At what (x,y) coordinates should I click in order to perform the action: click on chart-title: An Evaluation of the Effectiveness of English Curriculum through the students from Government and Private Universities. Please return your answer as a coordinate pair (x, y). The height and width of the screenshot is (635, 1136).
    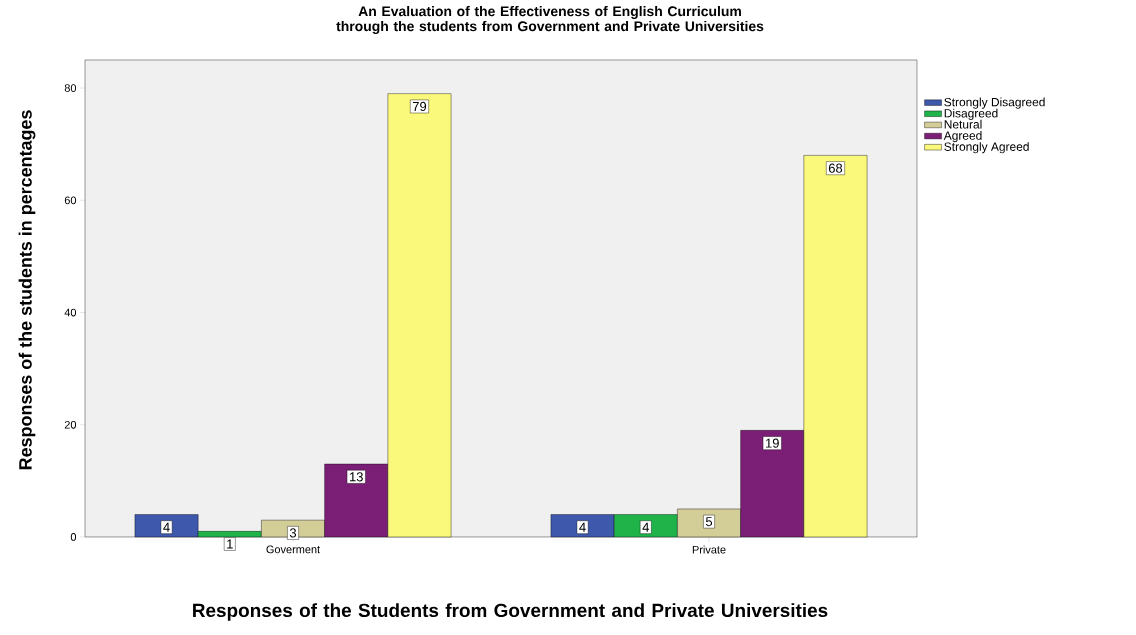
    Looking at the image, I should click on (550, 19).